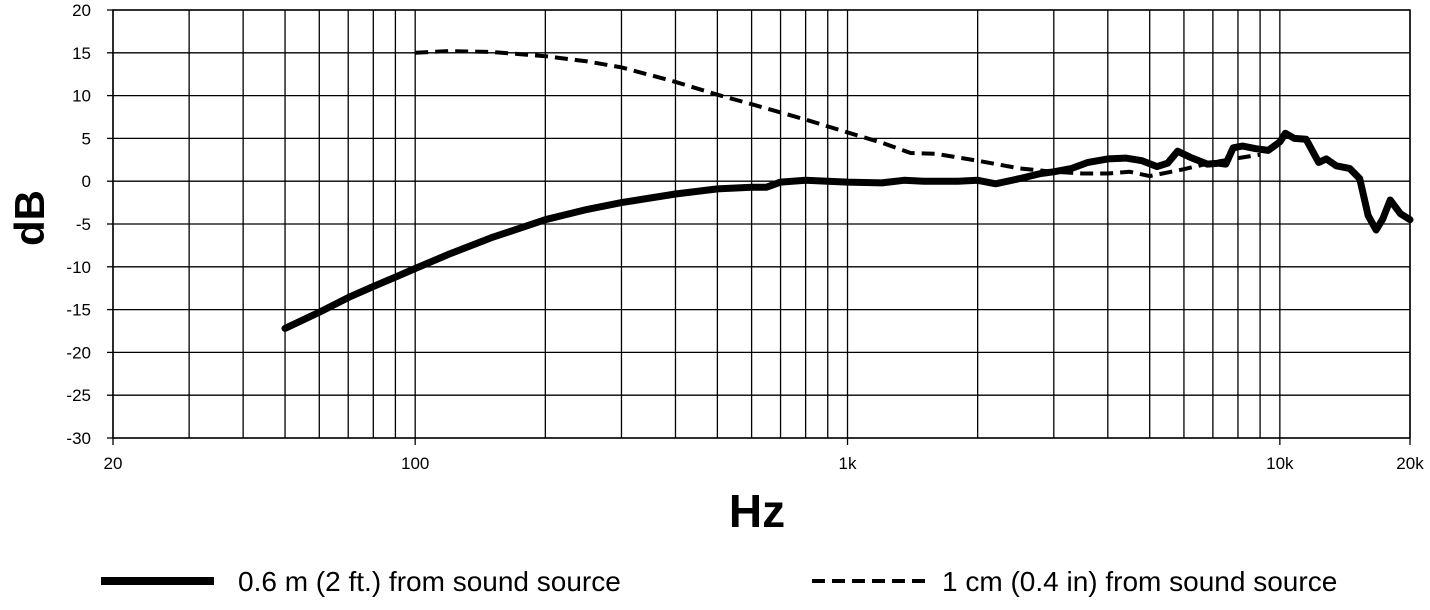  I want to click on y-tick-label: 10, so click(81, 96).